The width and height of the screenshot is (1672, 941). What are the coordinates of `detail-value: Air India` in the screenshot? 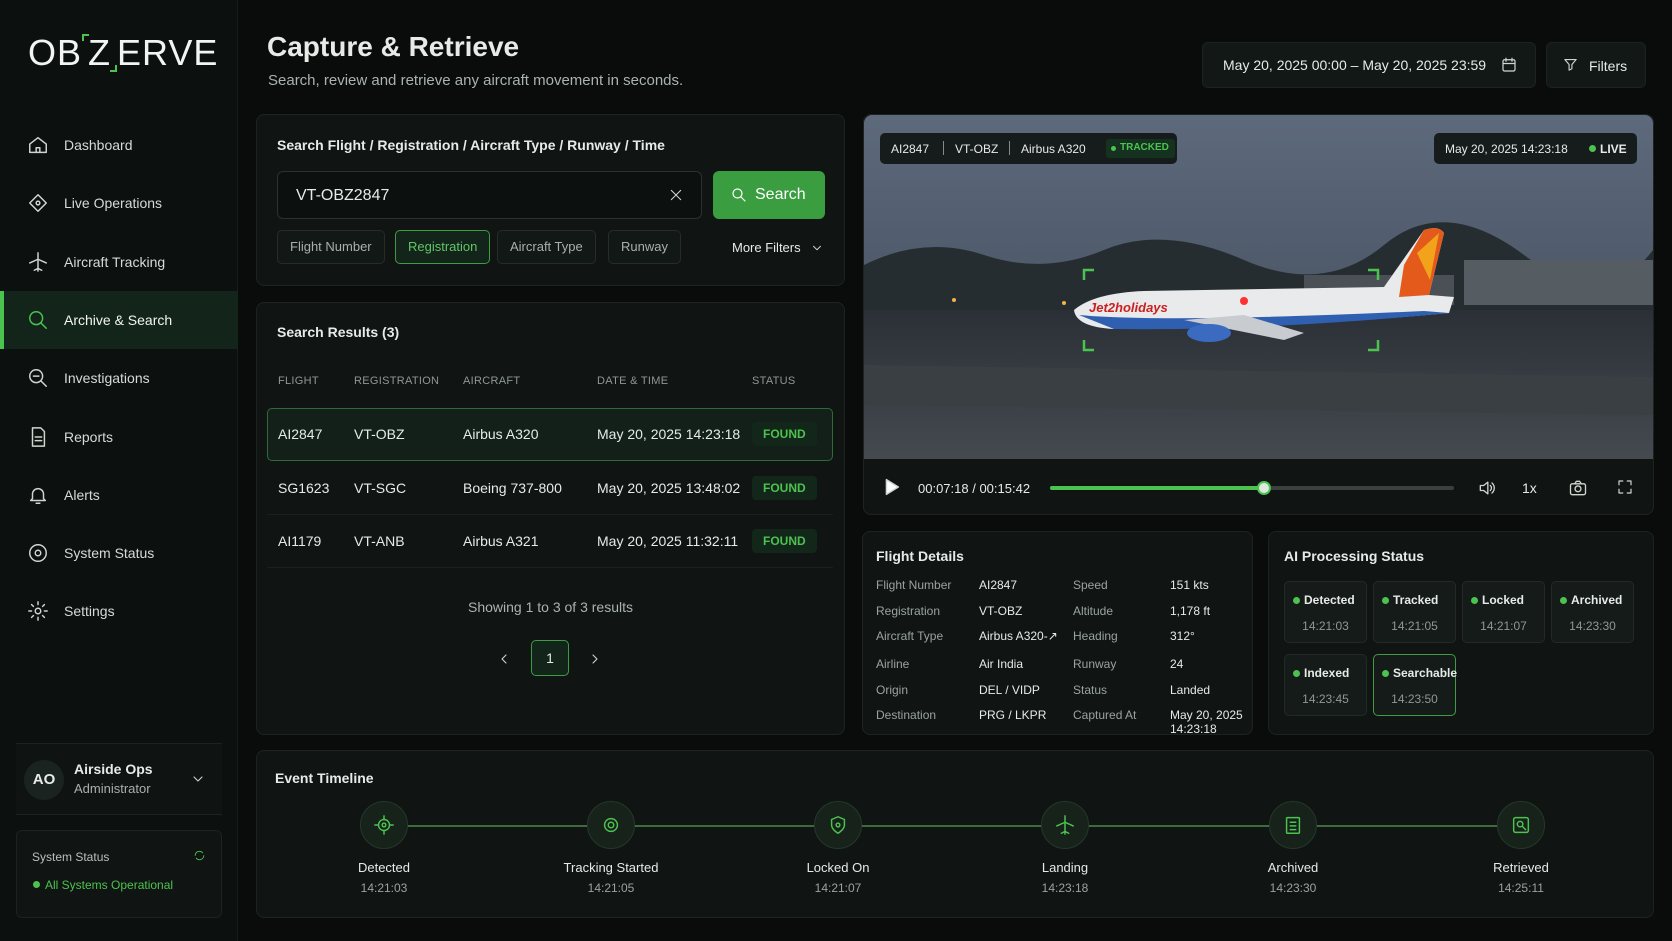 It's located at (1001, 664).